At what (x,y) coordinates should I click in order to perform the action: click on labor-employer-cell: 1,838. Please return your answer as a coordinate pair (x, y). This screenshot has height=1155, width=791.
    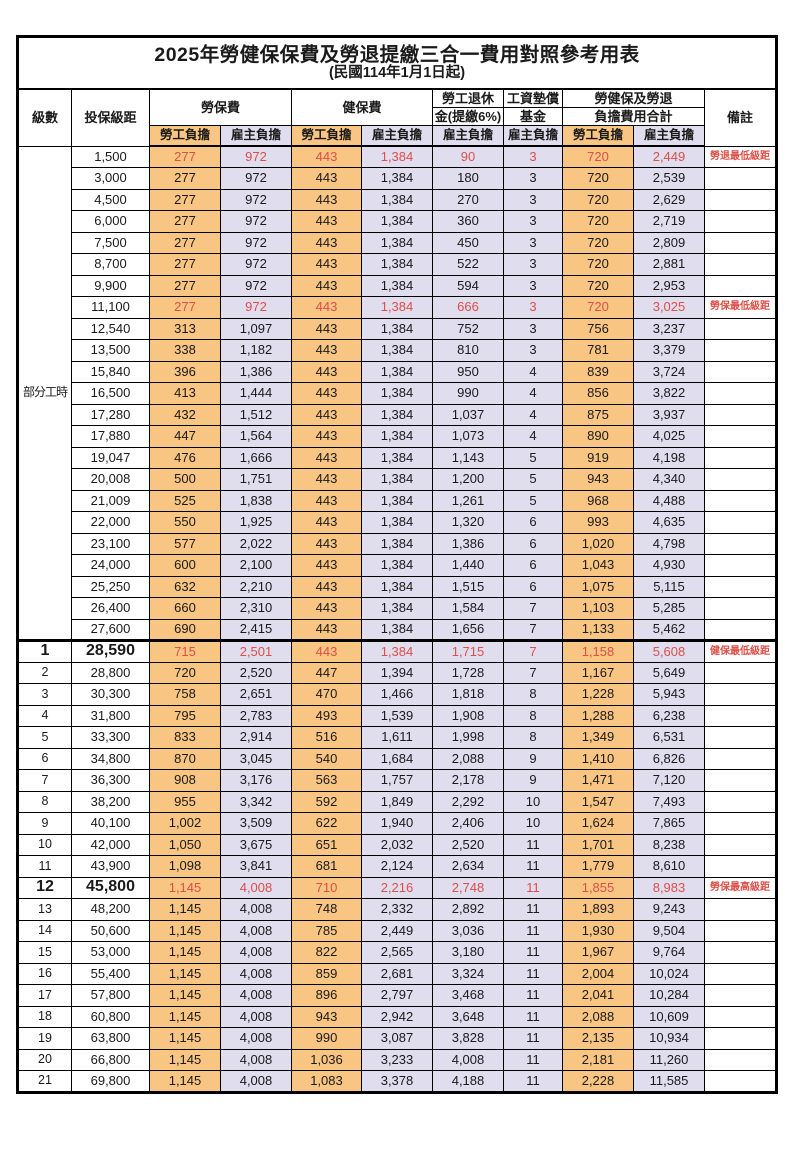
    Looking at the image, I should click on (256, 500).